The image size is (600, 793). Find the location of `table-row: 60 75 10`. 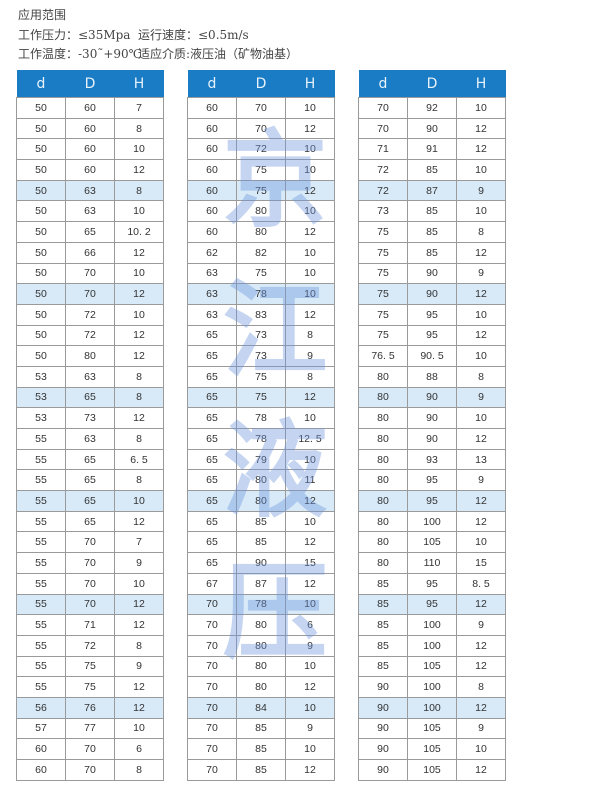

table-row: 60 75 10 is located at coordinates (261, 170).